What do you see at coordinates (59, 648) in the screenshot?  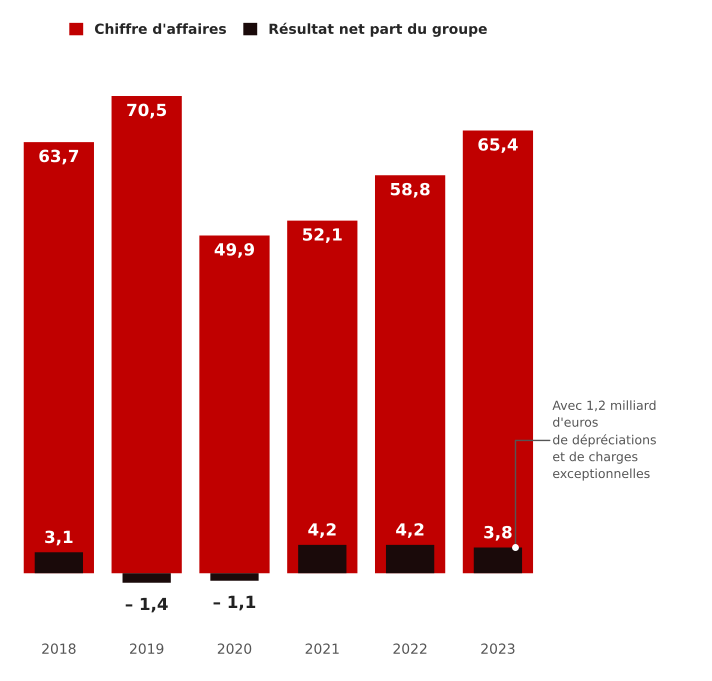 I see `x-tick-label: 2018` at bounding box center [59, 648].